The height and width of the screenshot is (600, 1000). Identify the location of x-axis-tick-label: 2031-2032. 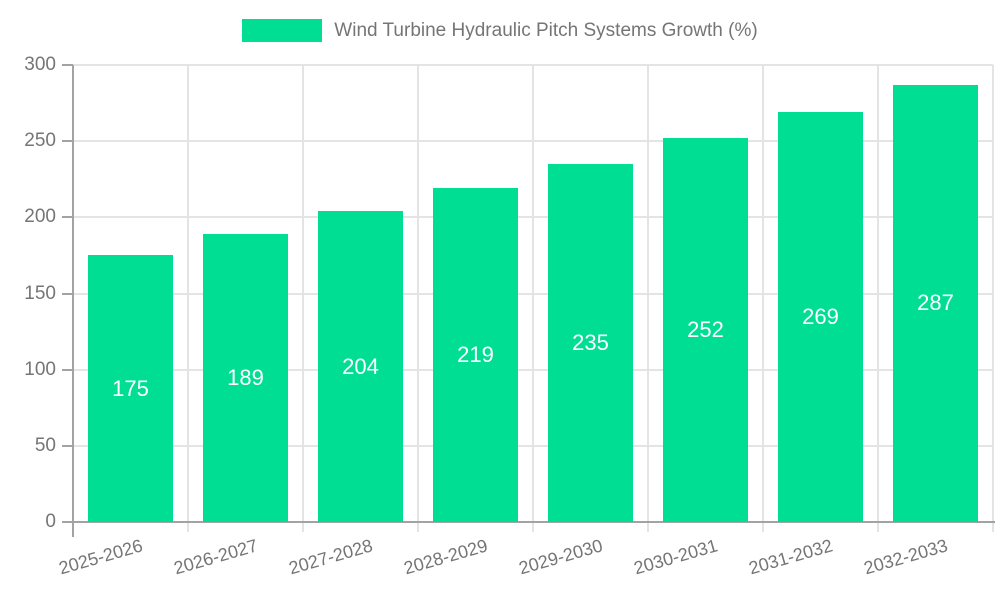
(791, 557).